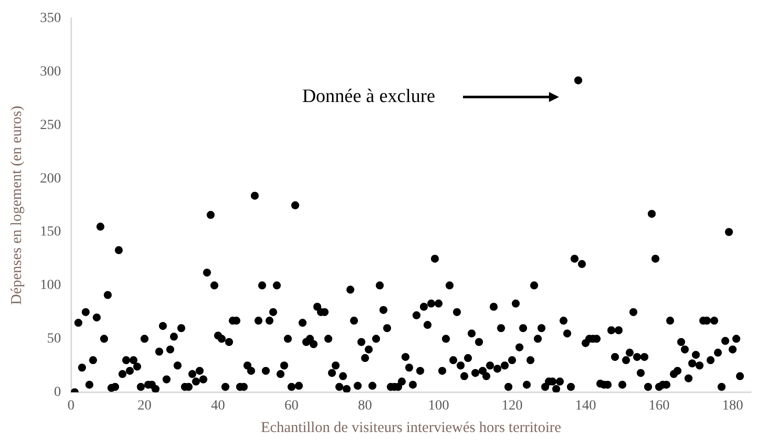 The height and width of the screenshot is (443, 773). Describe the element at coordinates (411, 428) in the screenshot. I see `x-axis-title: Echantillon de visiteurs interviewés hors territoire` at that location.